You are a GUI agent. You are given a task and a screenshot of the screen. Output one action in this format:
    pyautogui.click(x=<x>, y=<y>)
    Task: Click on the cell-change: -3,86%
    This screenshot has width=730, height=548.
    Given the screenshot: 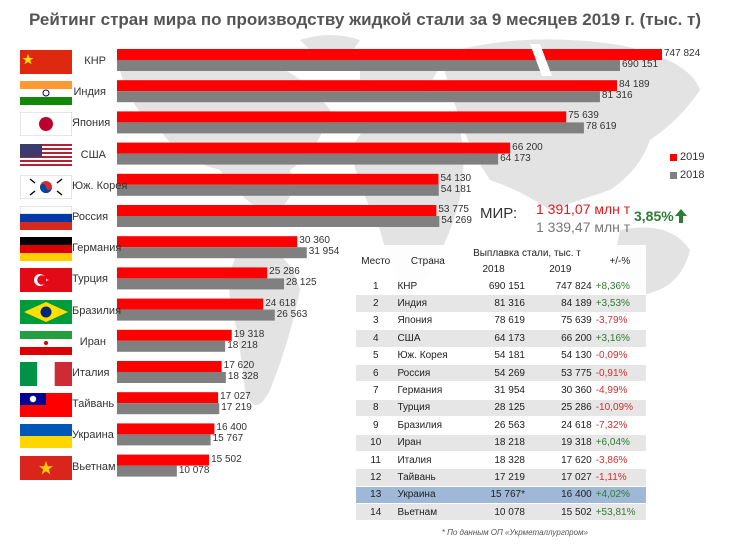 What is the action you would take?
    pyautogui.click(x=619, y=459)
    